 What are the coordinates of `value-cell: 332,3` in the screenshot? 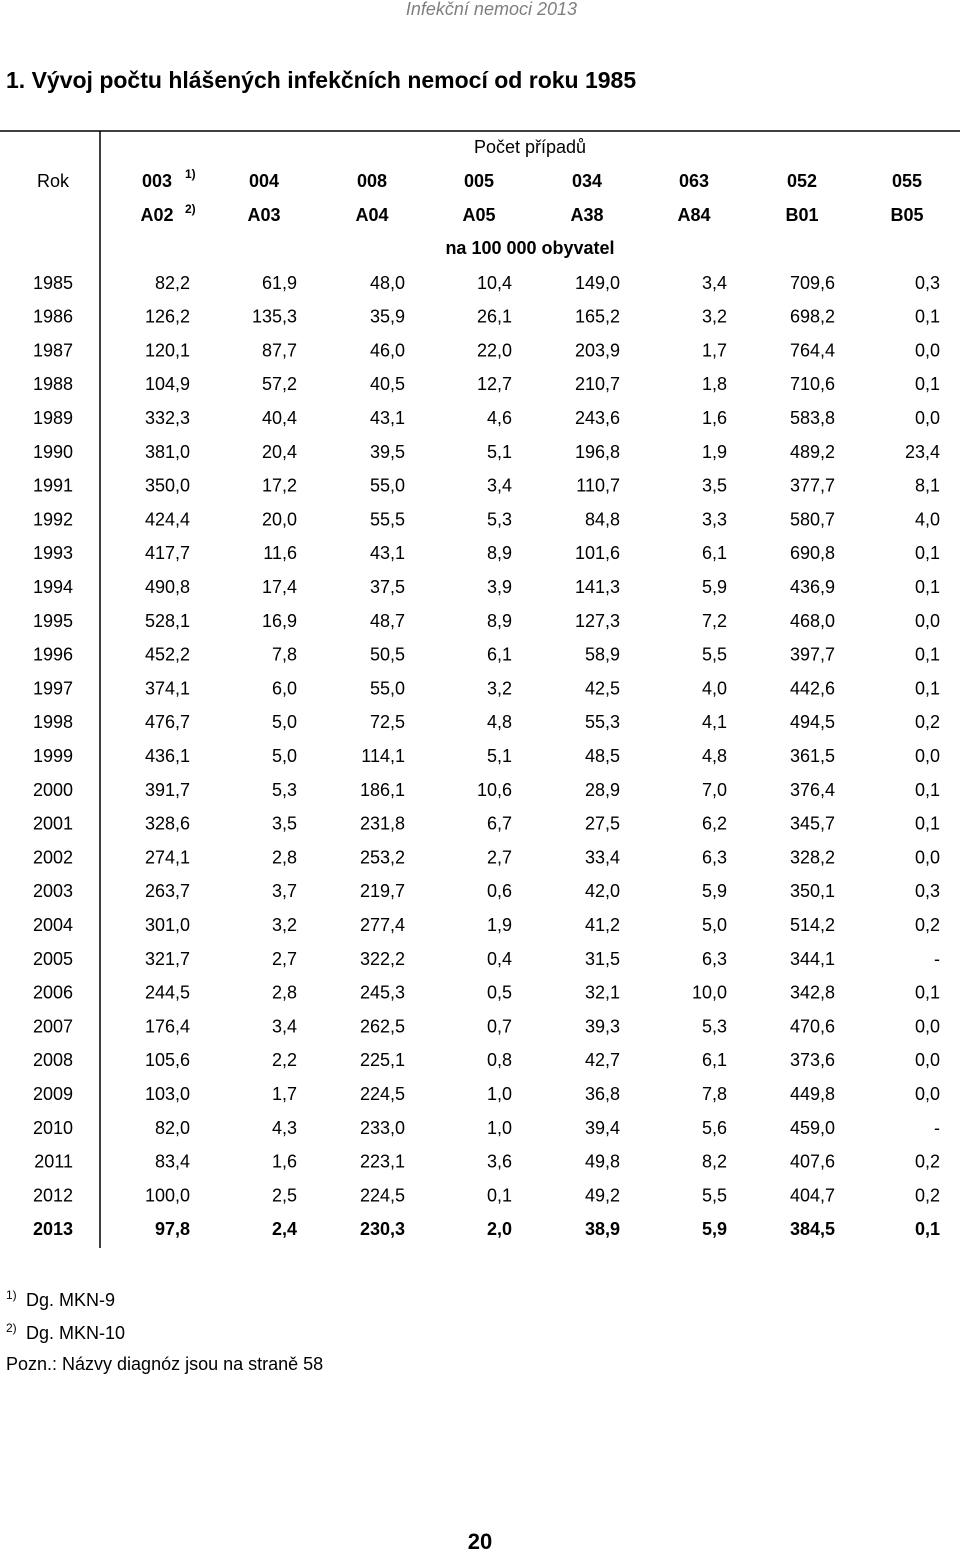 It's located at (167, 418).